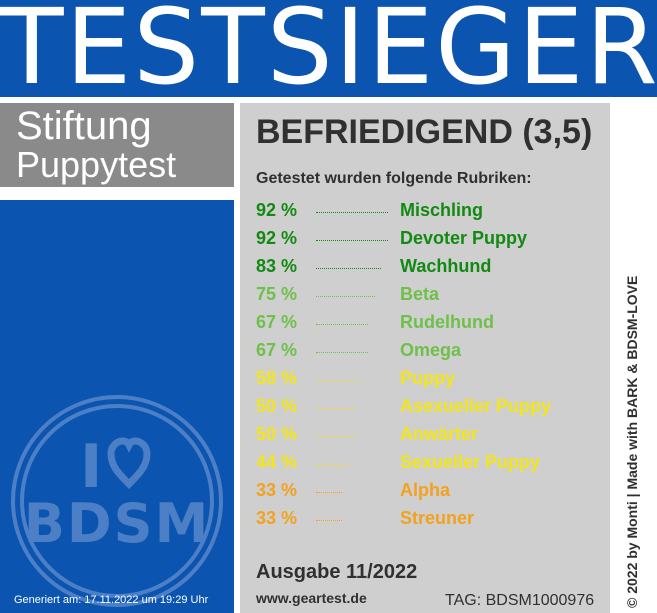 The image size is (657, 613). I want to click on categories-subtitle: Getestet wurden folgende Rubriken:, so click(394, 178).